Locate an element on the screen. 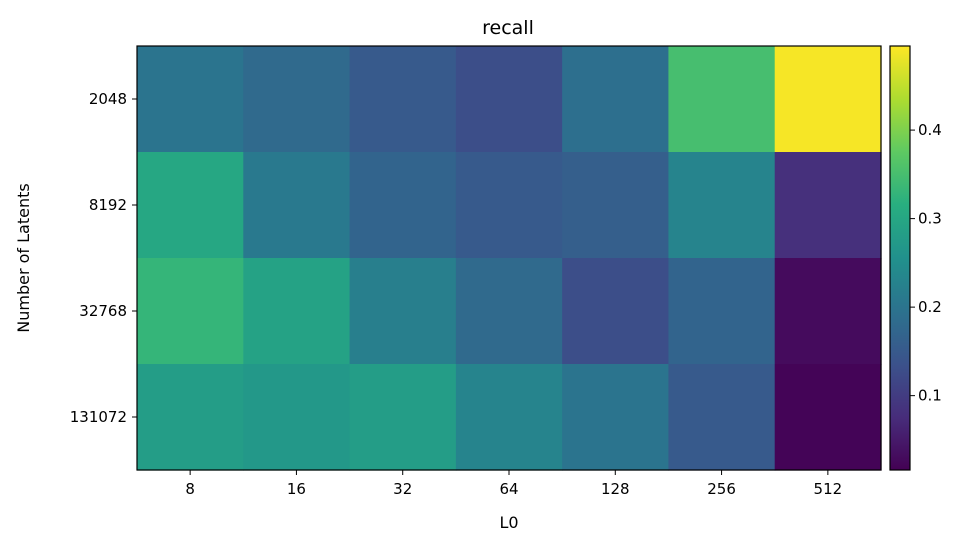 The image size is (972, 549). x-tick-label: 512 is located at coordinates (828, 489).